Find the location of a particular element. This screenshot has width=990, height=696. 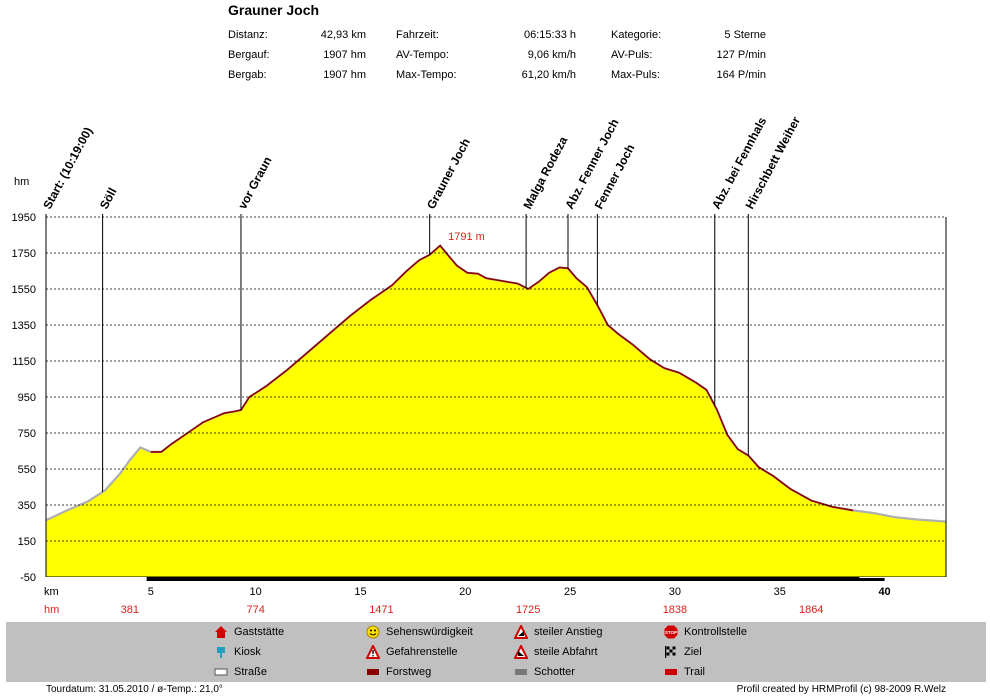

road-icon is located at coordinates (221, 672).